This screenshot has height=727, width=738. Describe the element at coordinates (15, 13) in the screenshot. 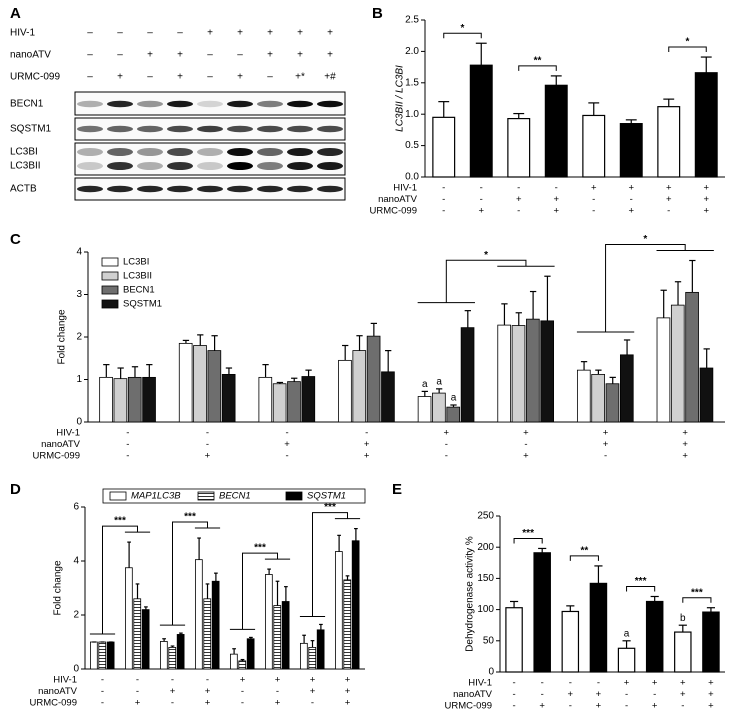

I see `panel-label: A` at that location.